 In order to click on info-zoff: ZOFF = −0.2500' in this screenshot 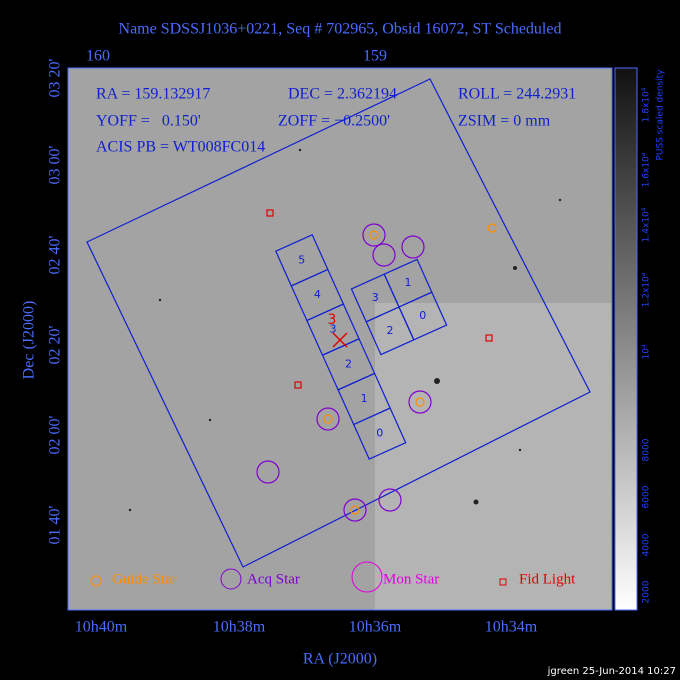, I will do `click(334, 121)`.